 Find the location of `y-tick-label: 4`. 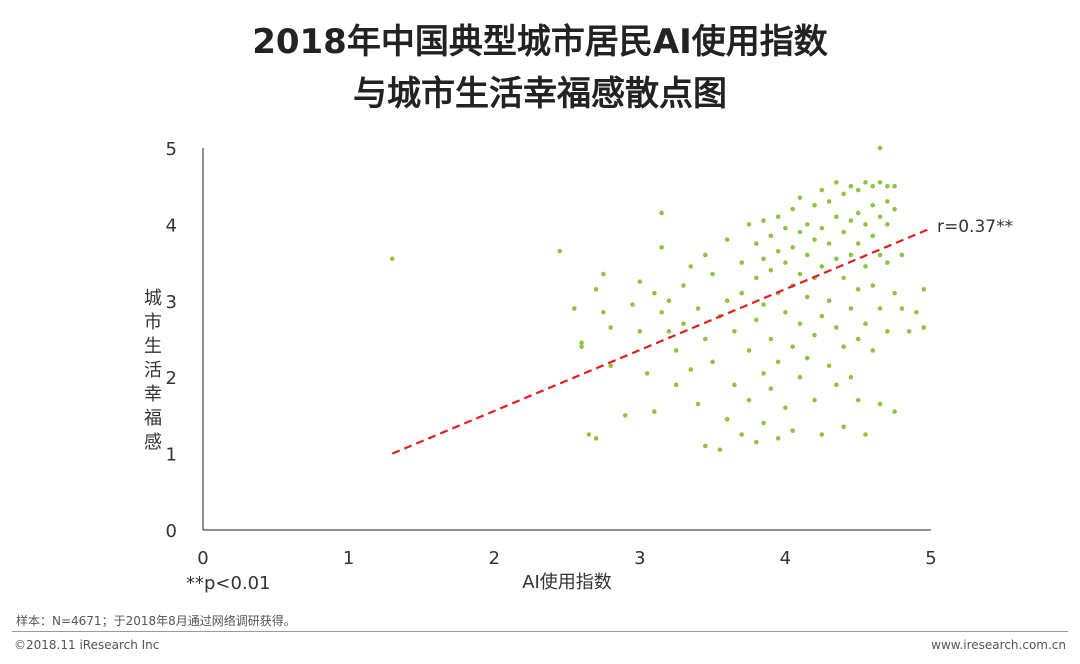

y-tick-label: 4 is located at coordinates (171, 225).